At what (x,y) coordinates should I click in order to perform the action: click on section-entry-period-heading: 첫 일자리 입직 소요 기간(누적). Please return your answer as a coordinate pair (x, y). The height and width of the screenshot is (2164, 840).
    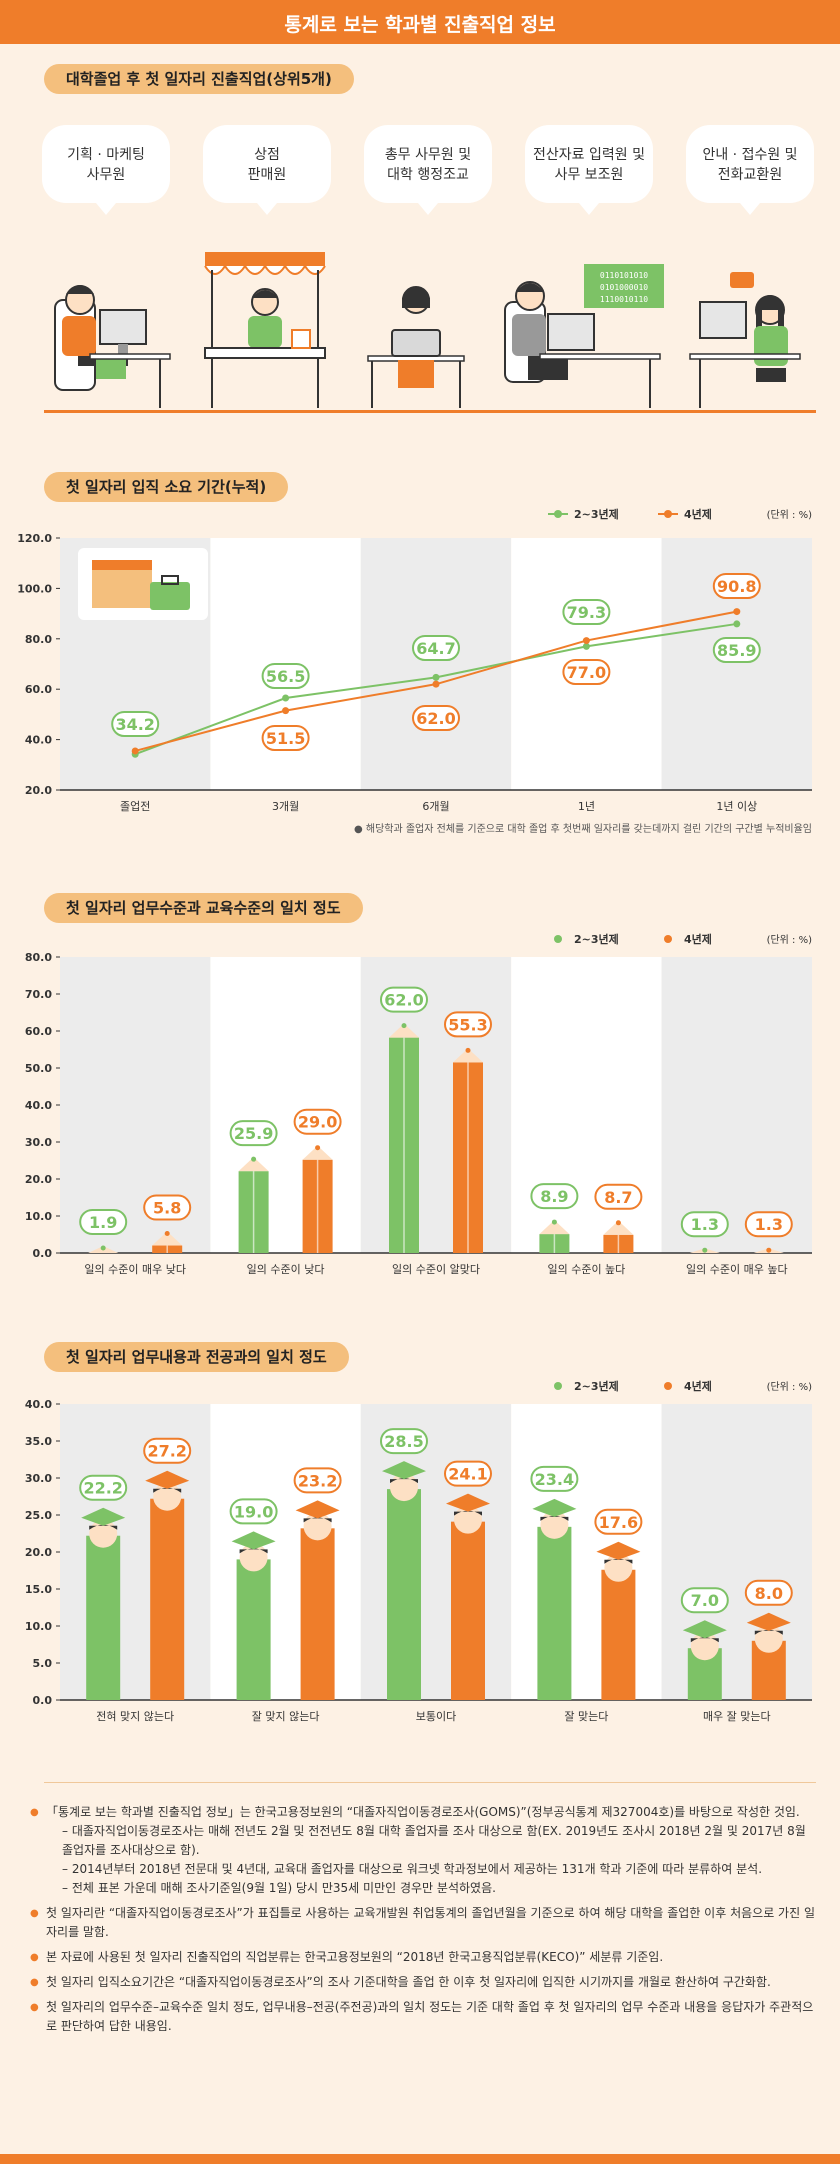
    Looking at the image, I should click on (166, 487).